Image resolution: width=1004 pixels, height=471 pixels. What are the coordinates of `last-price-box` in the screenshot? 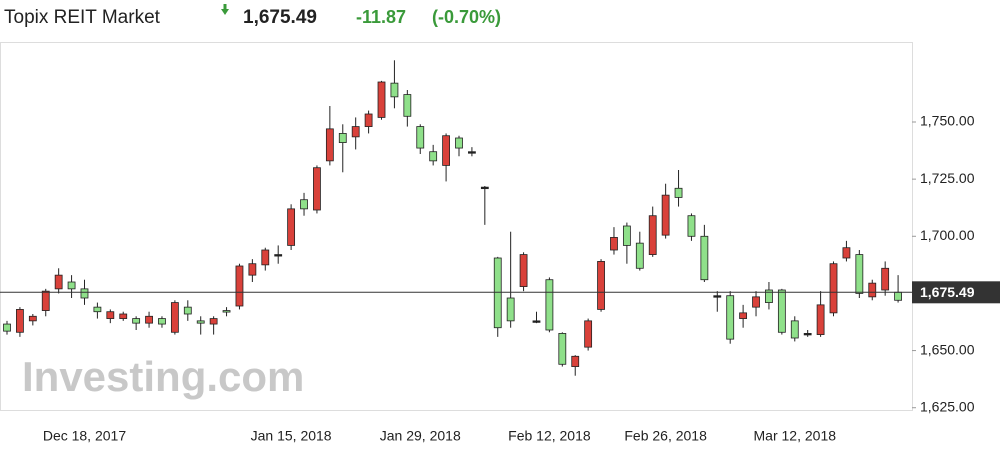 It's located at (956, 292).